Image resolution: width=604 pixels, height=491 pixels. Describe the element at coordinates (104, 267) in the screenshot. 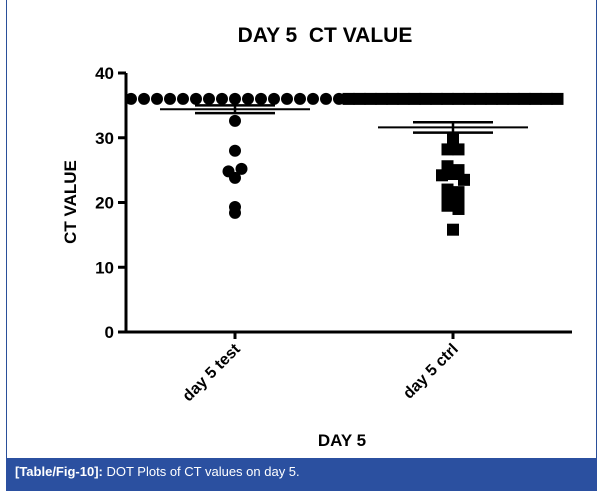

I see `y-tick-label: 10` at that location.